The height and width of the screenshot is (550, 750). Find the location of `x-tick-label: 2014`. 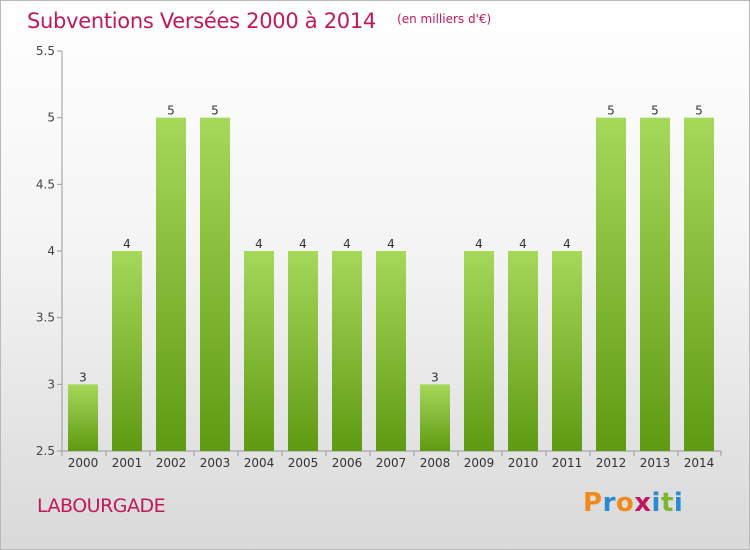

x-tick-label: 2014 is located at coordinates (699, 463).